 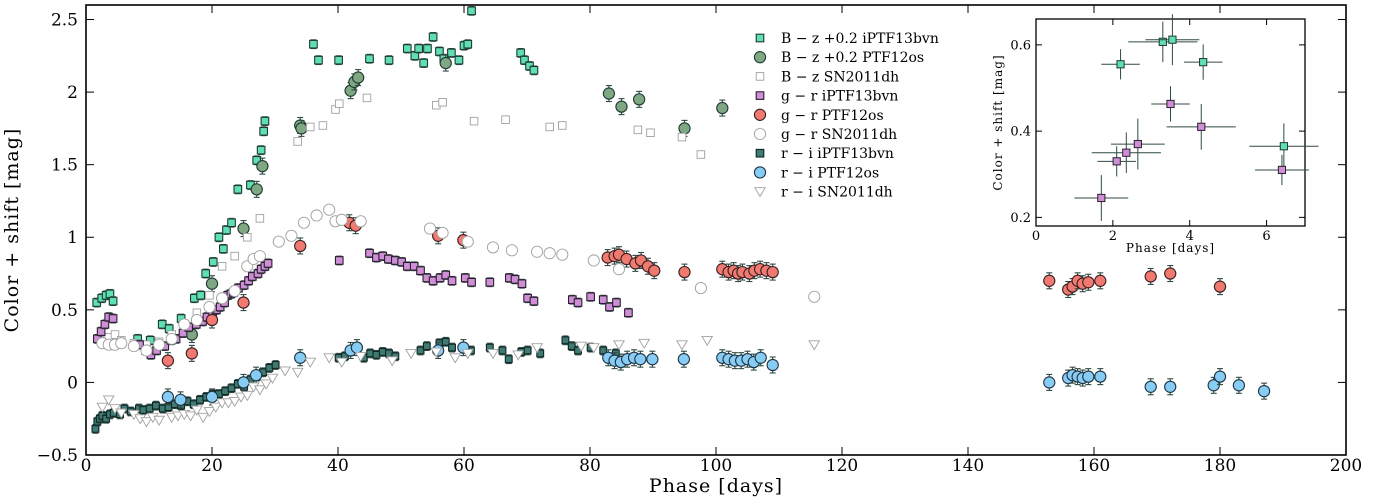 What do you see at coordinates (1020, 45) in the screenshot?
I see `inset-y-tick-label: 0.6` at bounding box center [1020, 45].